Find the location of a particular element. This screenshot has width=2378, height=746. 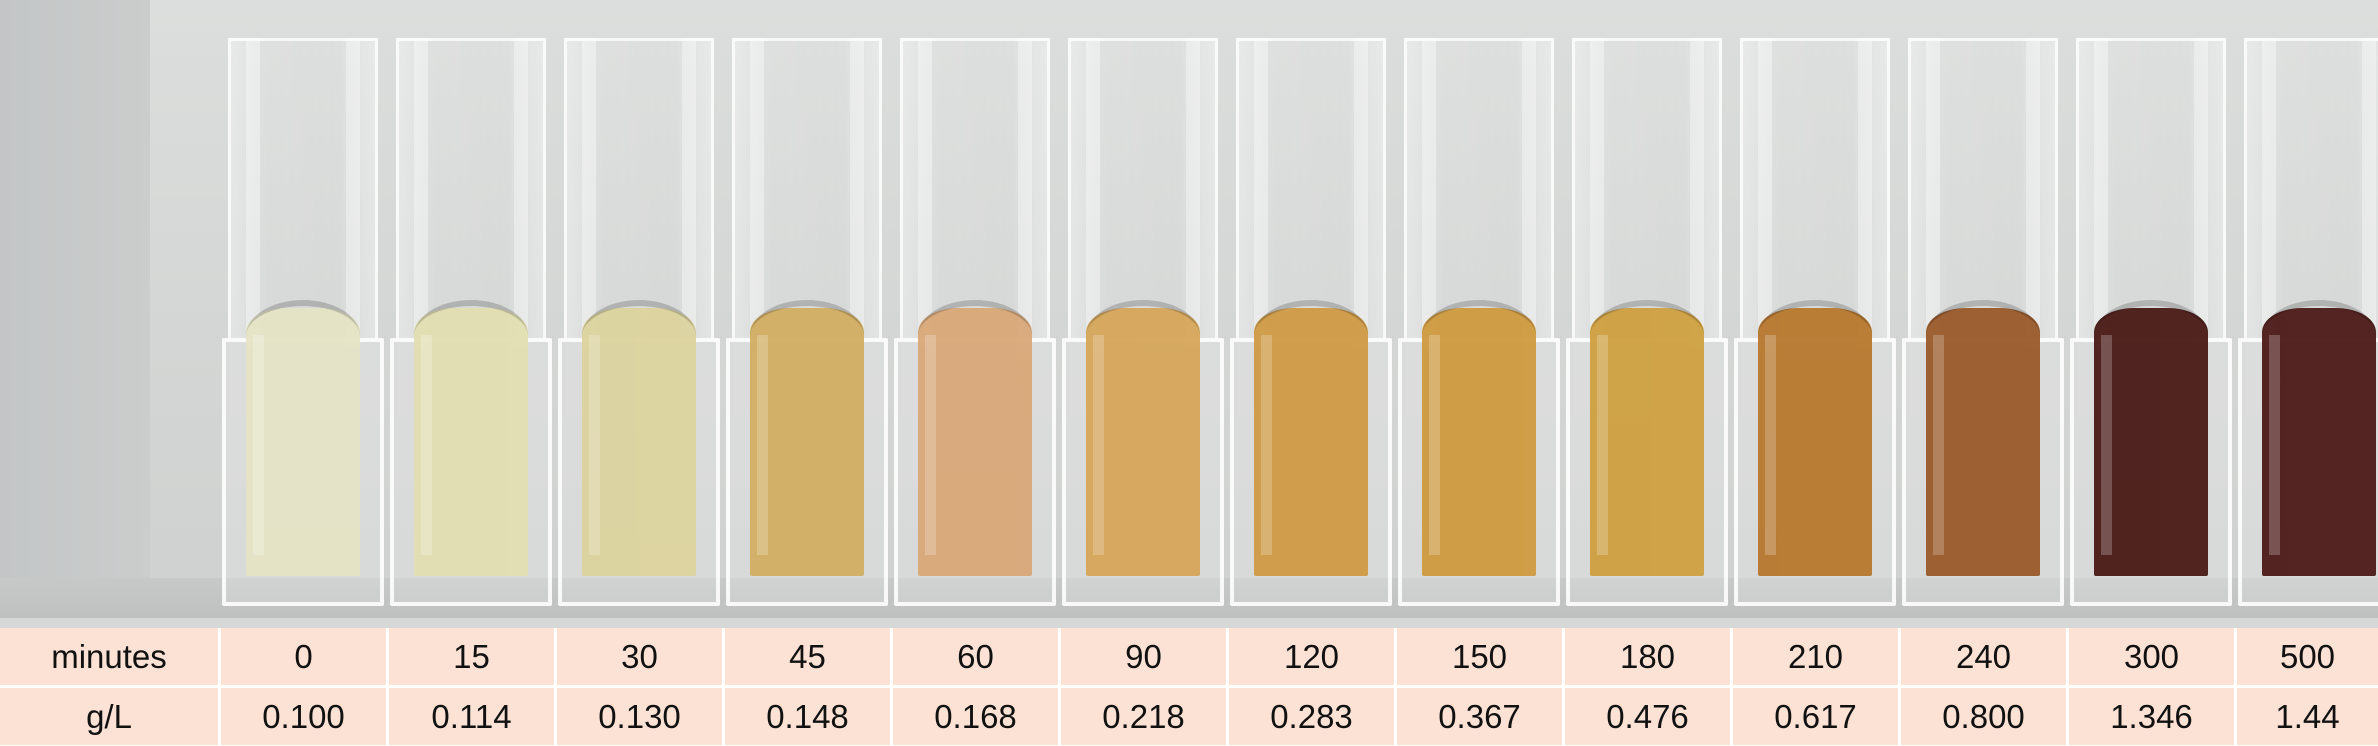

concentration-cell: 0.476 is located at coordinates (1647, 716).